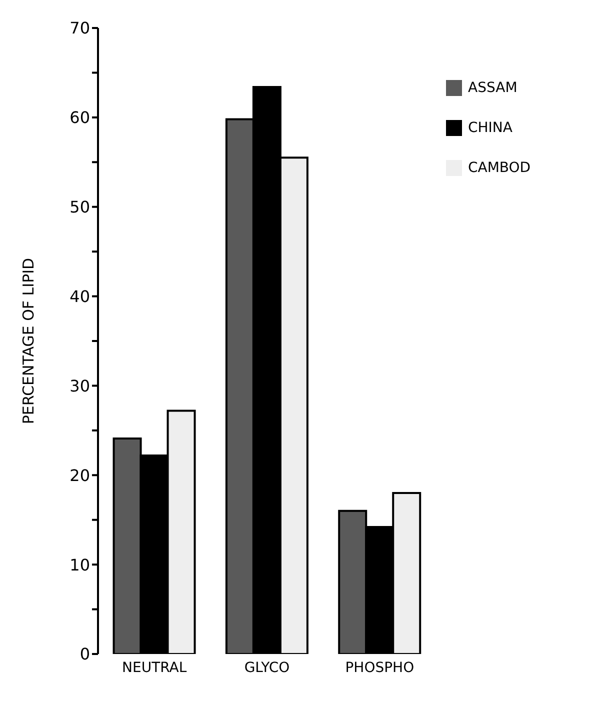  Describe the element at coordinates (80, 118) in the screenshot. I see `y-tick-label: 60` at that location.